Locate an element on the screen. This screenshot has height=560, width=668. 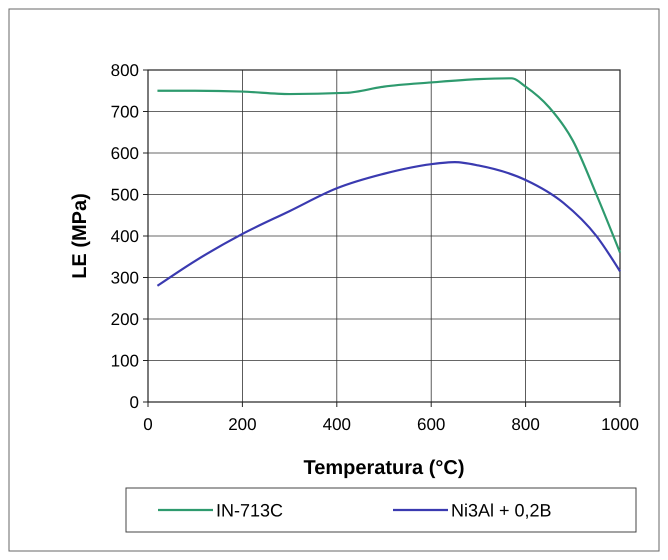
y-tick-label: 600 is located at coordinates (124, 153).